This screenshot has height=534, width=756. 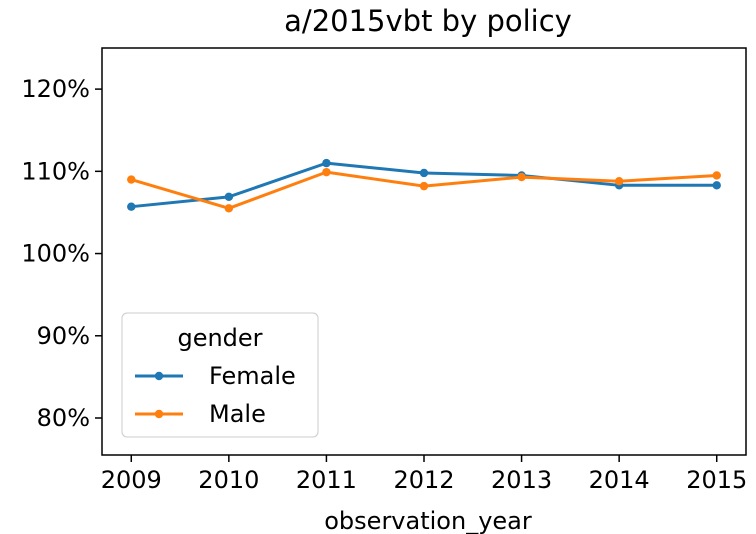 I want to click on legend-label-male: Male, so click(x=237, y=414).